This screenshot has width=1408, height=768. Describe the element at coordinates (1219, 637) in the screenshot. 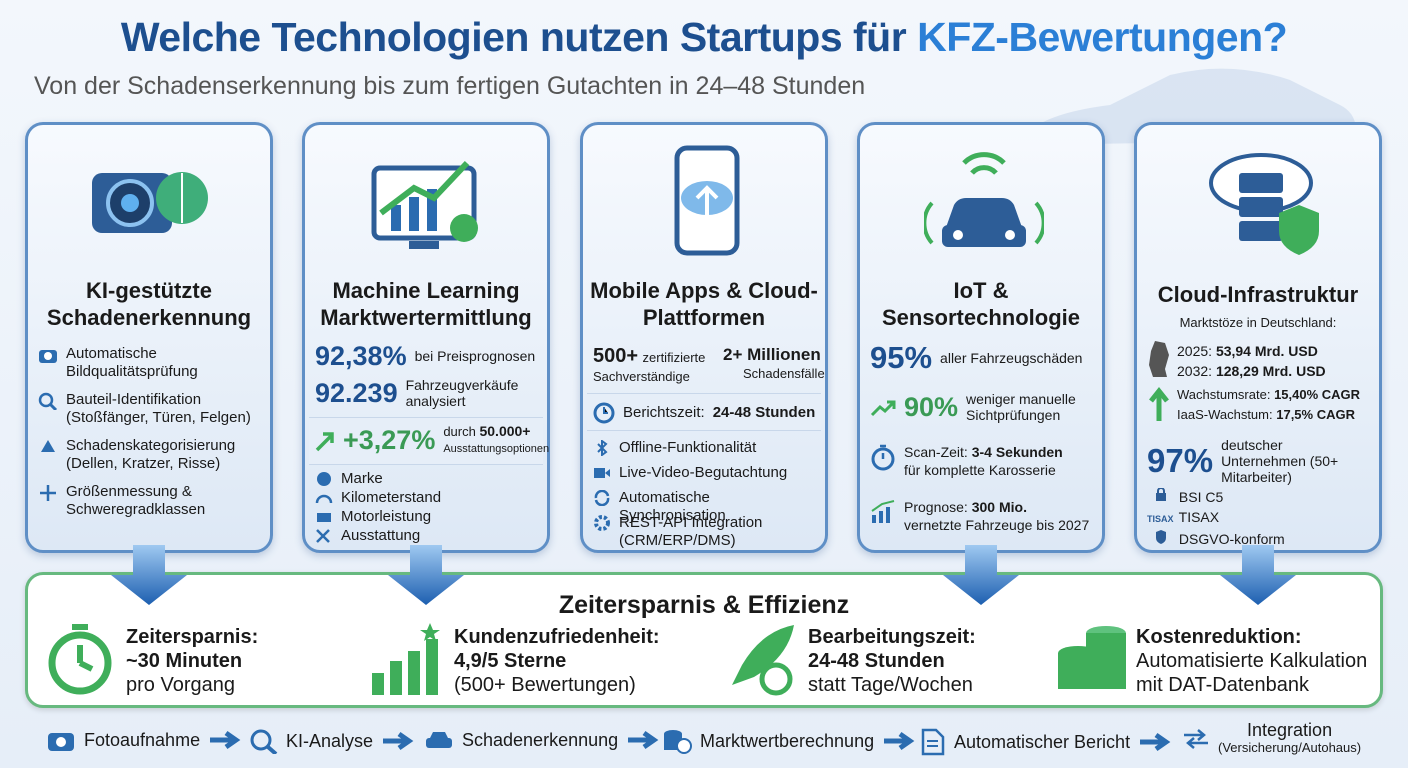

I see `efficiency-item-title: Kostenreduktion:` at that location.